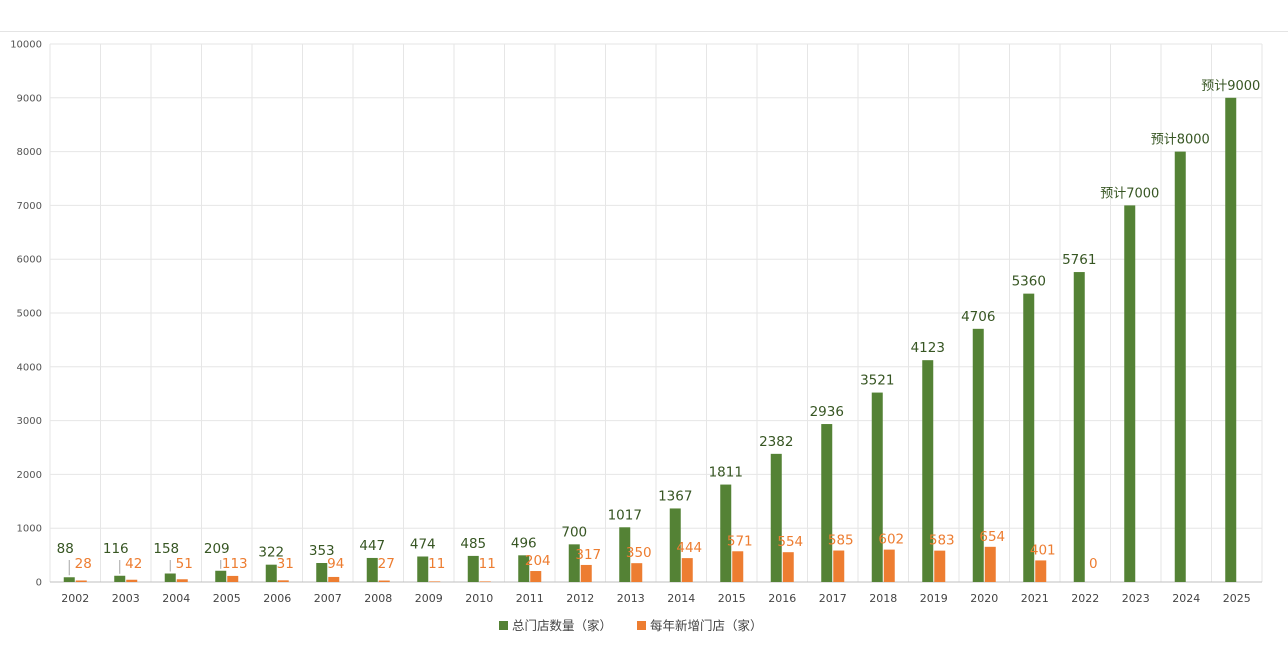 The image size is (1288, 672). I want to click on x-tick-label: 2018, so click(883, 598).